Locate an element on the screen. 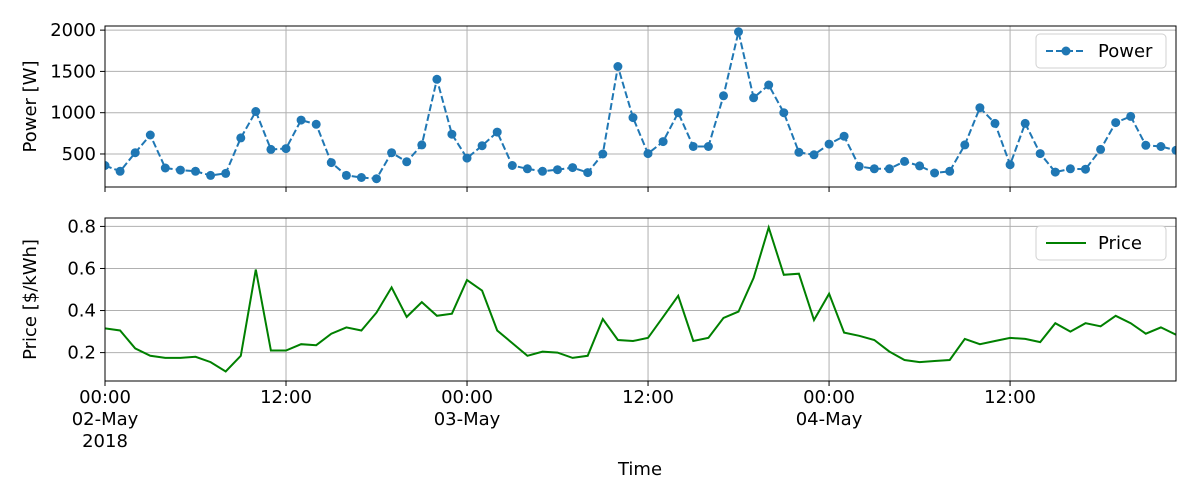 The height and width of the screenshot is (500, 1200). x-tick-label: 00:00 04-May is located at coordinates (829, 408).